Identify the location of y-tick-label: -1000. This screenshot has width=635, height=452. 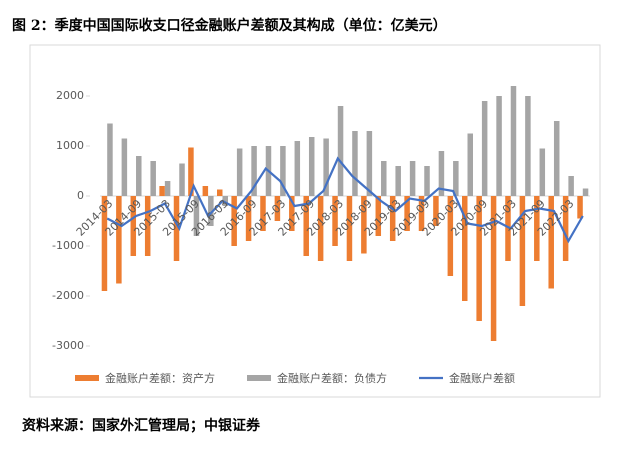
(68, 245).